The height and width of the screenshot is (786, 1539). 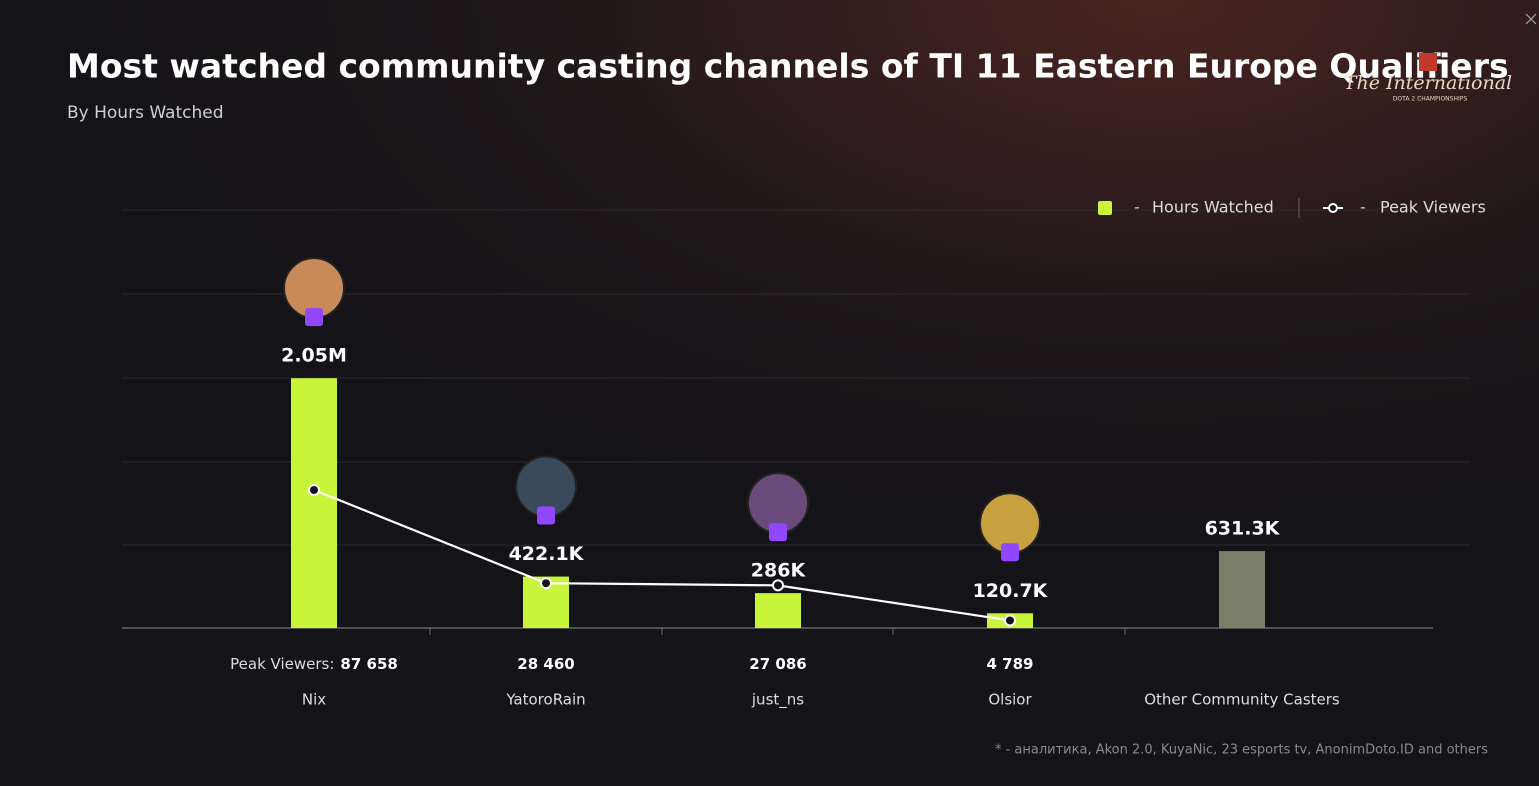 What do you see at coordinates (282, 664) in the screenshot?
I see `peak-viewers-prefix: Peak Viewers:` at bounding box center [282, 664].